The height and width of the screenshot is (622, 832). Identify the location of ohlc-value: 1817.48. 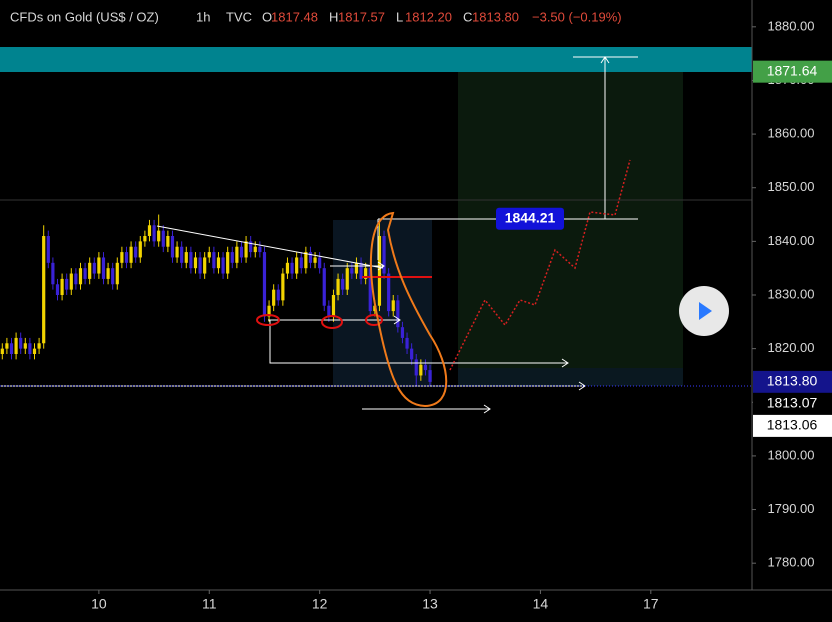
(294, 16).